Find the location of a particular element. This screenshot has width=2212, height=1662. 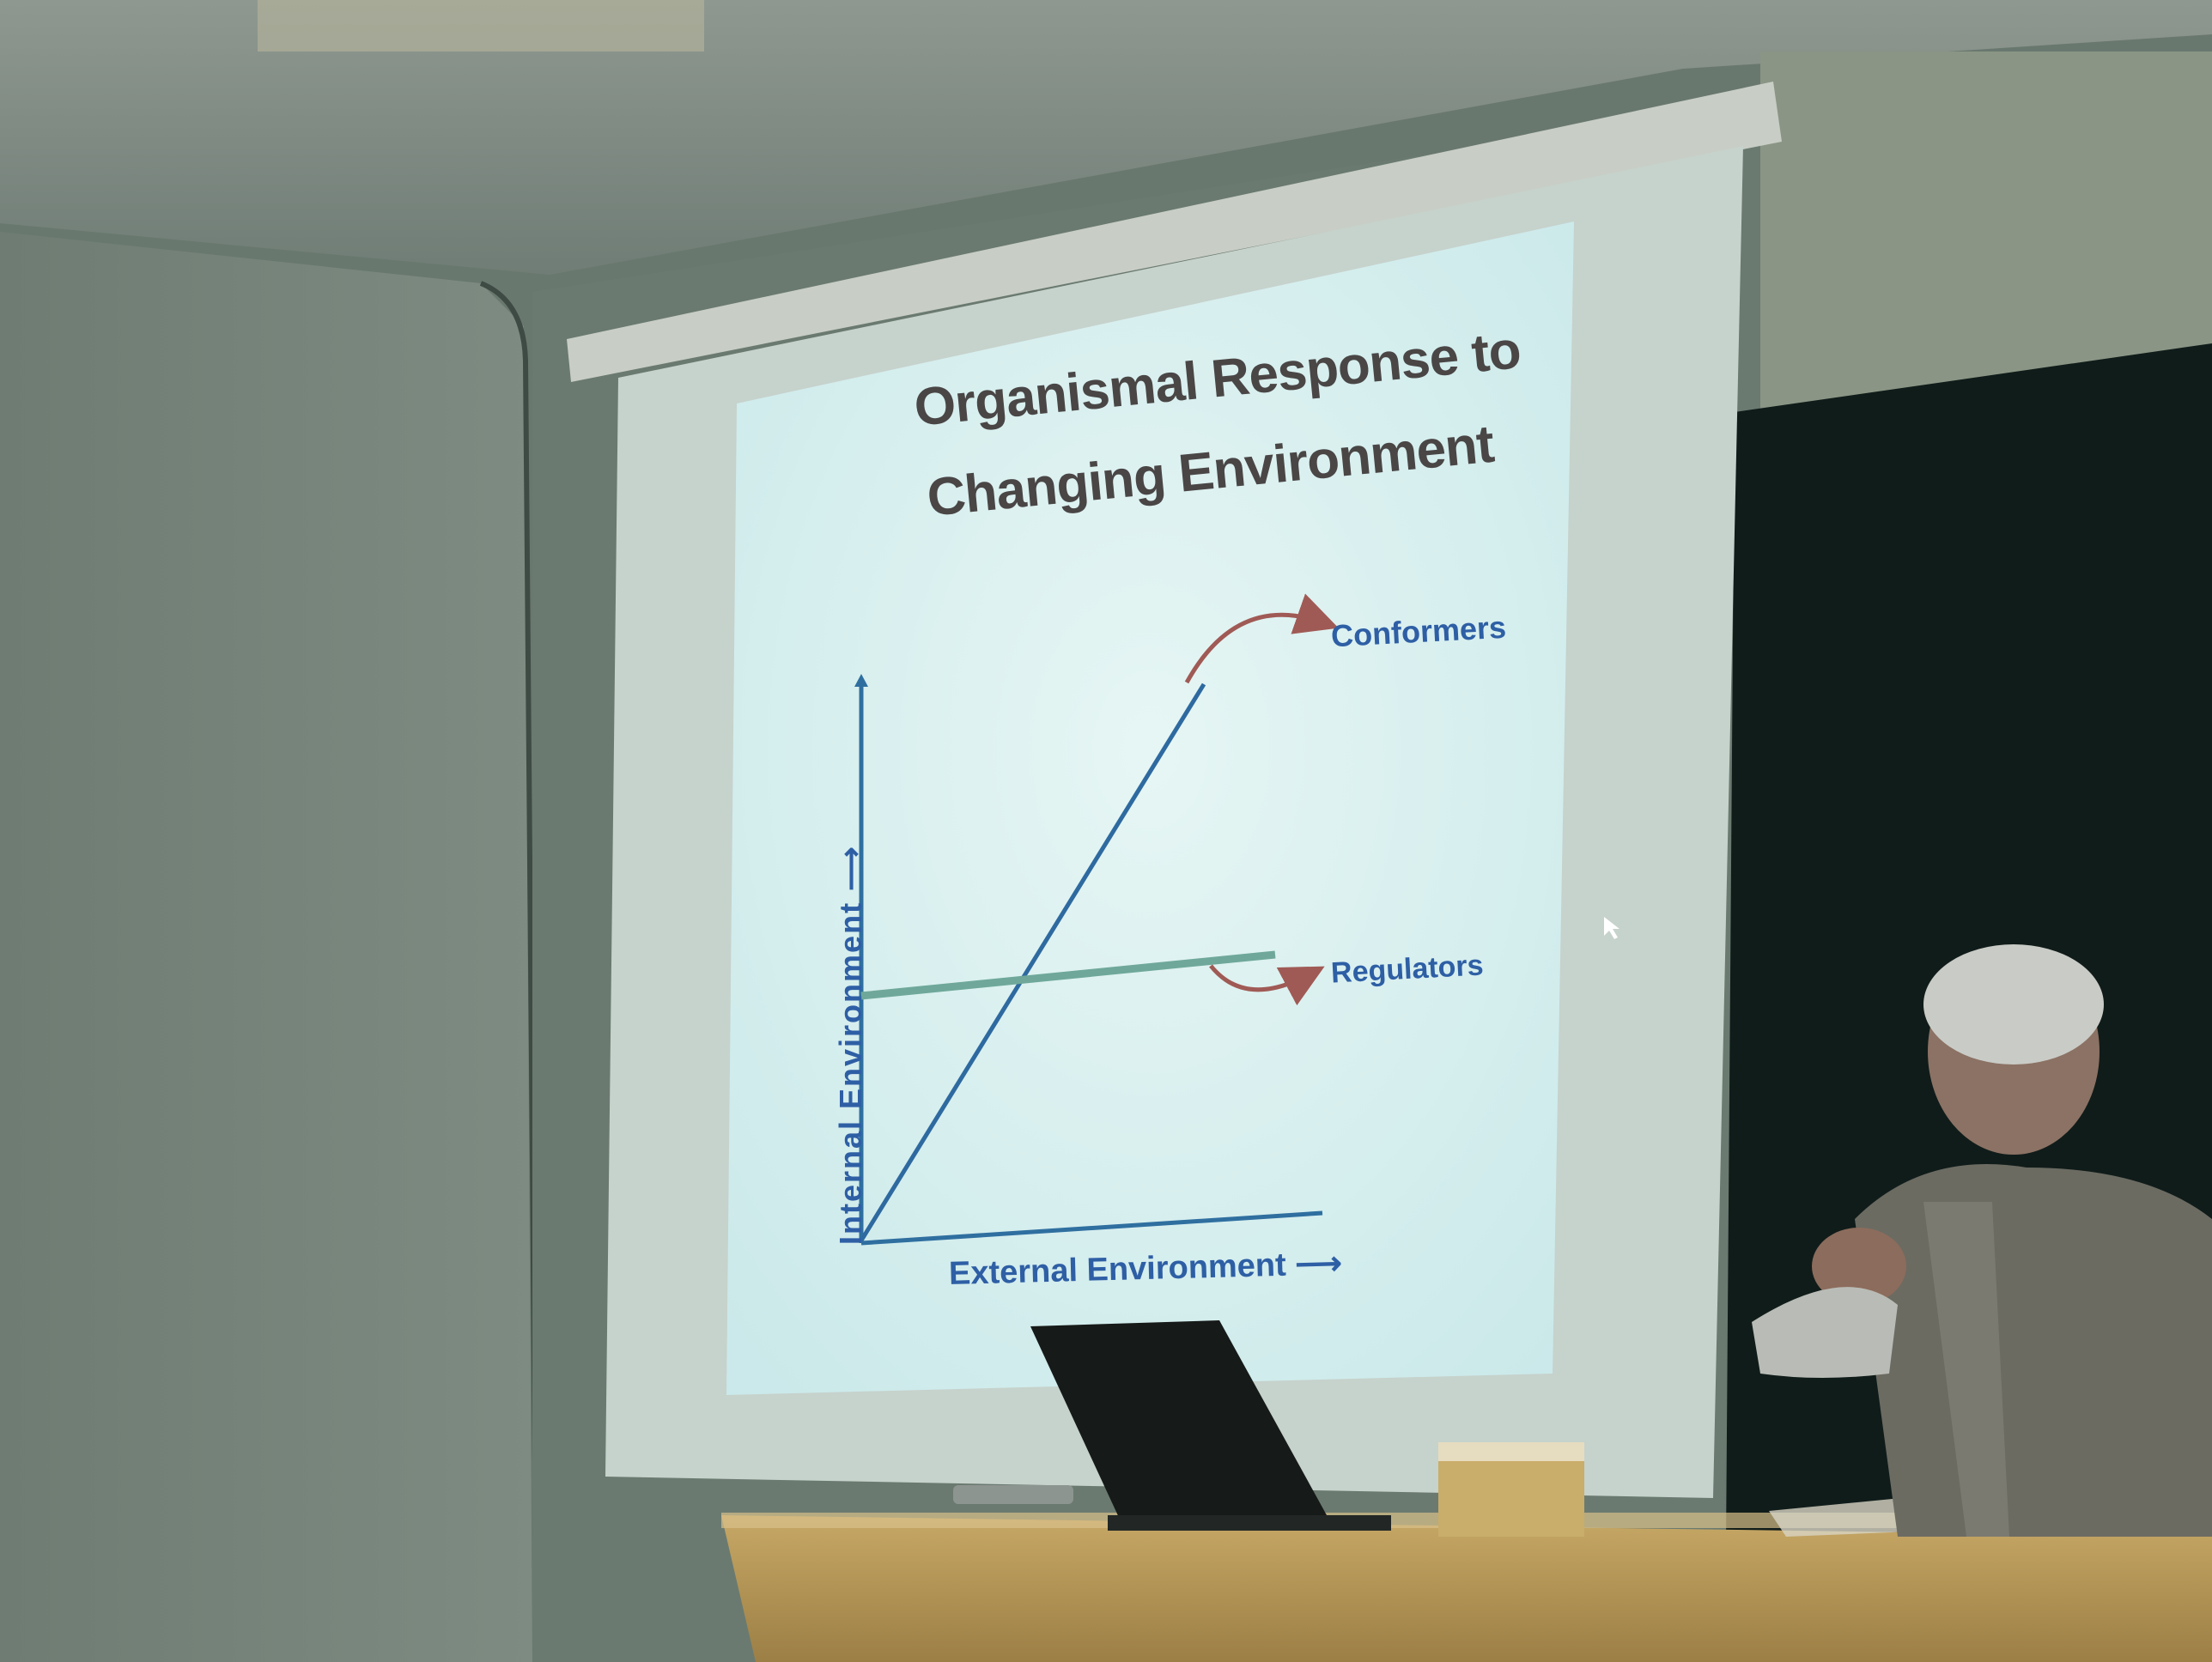

laptop-base is located at coordinates (1249, 1523).